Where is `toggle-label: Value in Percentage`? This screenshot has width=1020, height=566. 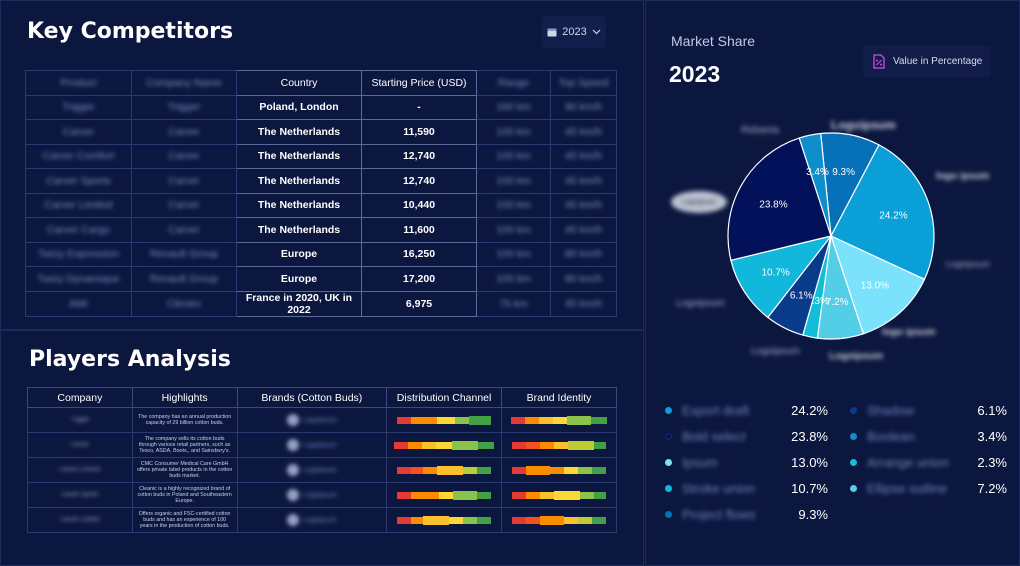 toggle-label: Value in Percentage is located at coordinates (938, 61).